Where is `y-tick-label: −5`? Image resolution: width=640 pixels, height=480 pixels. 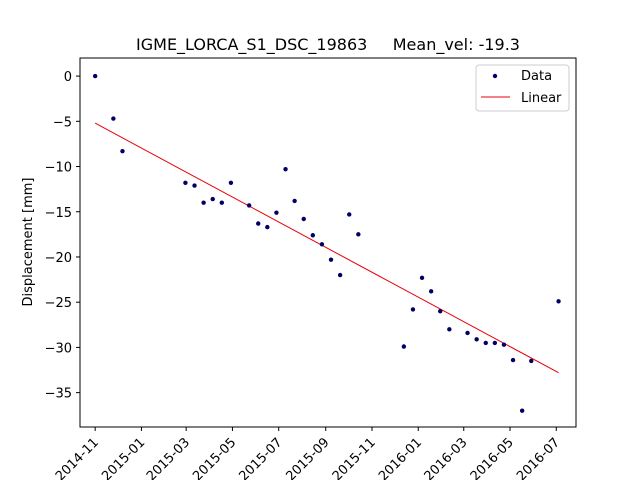
y-tick-label: −5 is located at coordinates (62, 122).